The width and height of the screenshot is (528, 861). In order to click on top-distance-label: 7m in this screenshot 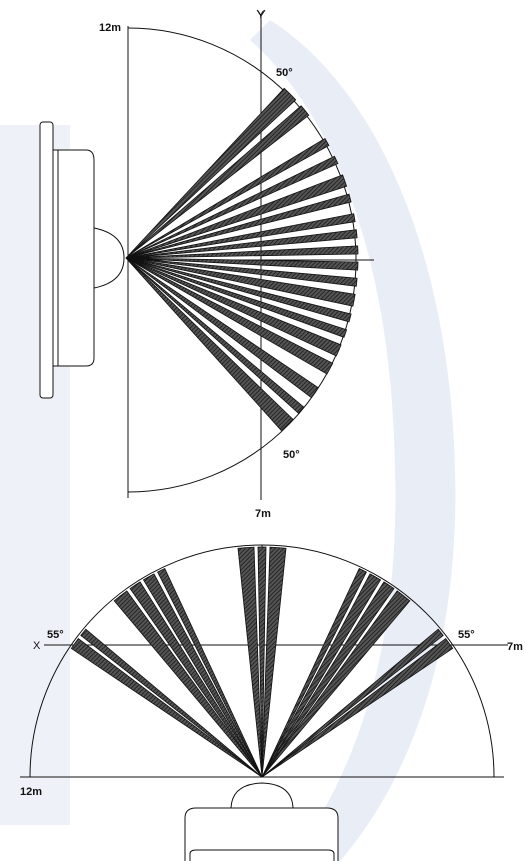, I will do `click(515, 647)`.